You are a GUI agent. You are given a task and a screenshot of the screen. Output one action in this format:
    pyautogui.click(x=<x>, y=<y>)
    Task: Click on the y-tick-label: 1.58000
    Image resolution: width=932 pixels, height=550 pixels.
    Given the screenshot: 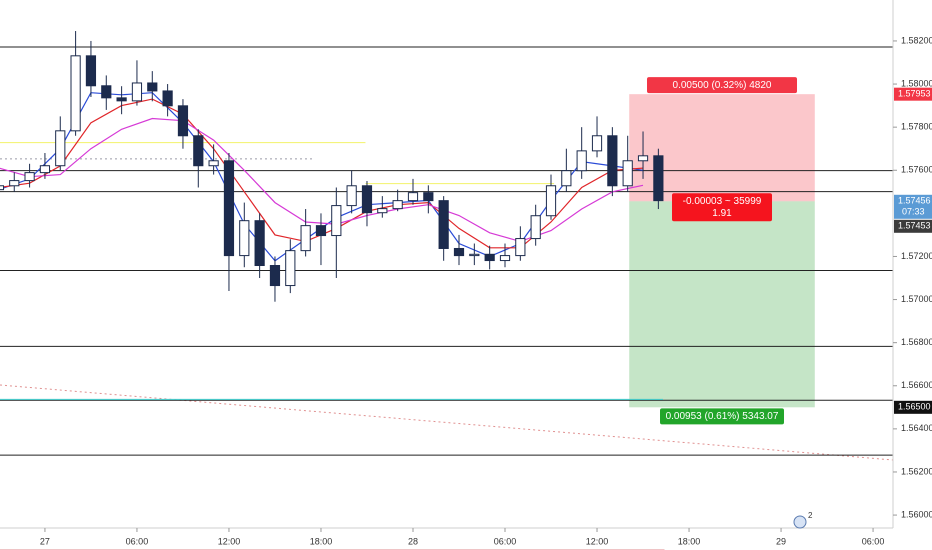 What is the action you would take?
    pyautogui.click(x=916, y=83)
    